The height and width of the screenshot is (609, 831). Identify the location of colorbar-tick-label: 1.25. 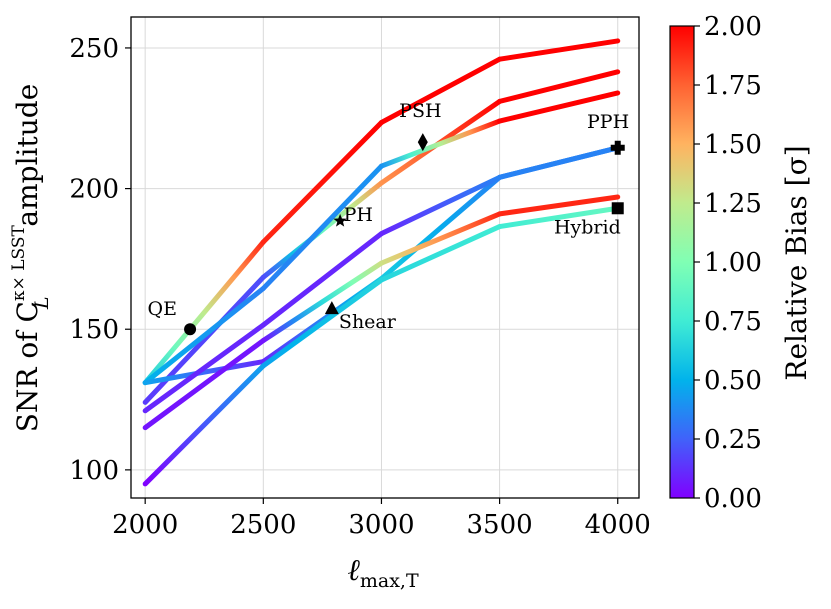
(733, 204).